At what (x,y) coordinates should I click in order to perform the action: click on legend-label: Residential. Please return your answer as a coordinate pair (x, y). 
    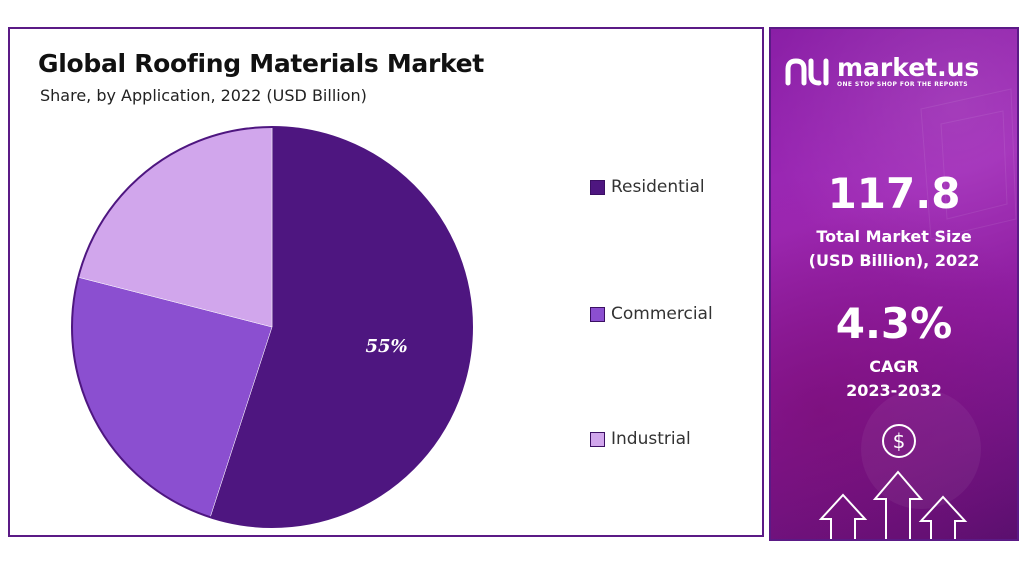
    Looking at the image, I should click on (658, 187).